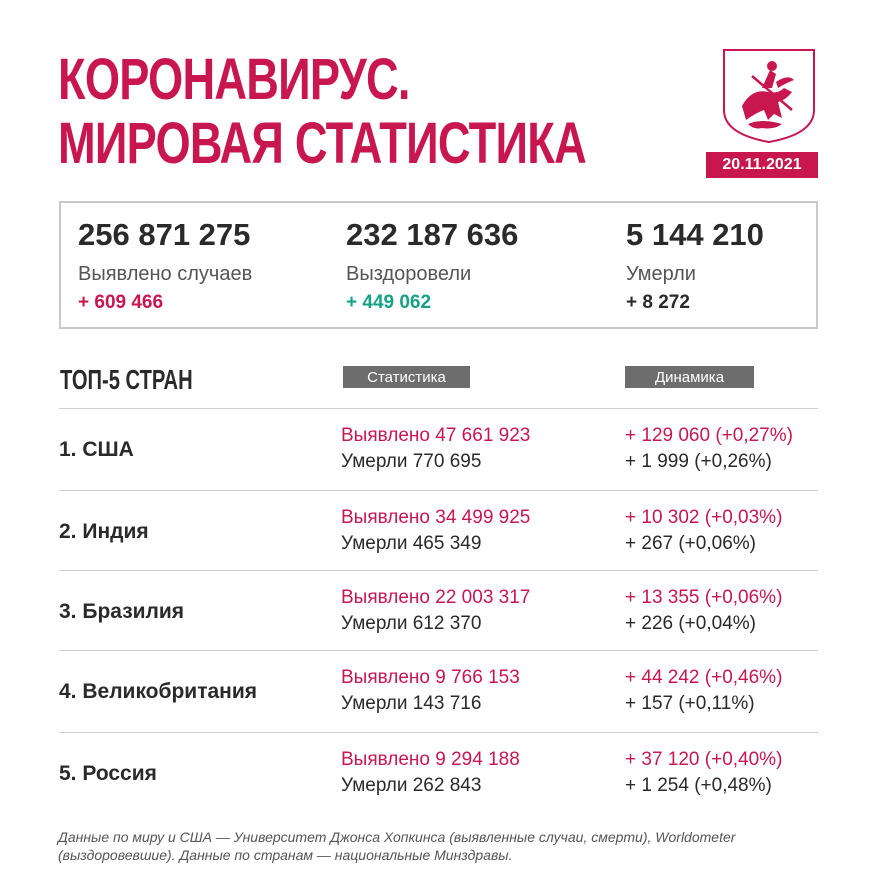 Image resolution: width=886 pixels, height=886 pixels. I want to click on country-stats: Выявлено 47 661 923 Умерли 770 695, so click(435, 449).